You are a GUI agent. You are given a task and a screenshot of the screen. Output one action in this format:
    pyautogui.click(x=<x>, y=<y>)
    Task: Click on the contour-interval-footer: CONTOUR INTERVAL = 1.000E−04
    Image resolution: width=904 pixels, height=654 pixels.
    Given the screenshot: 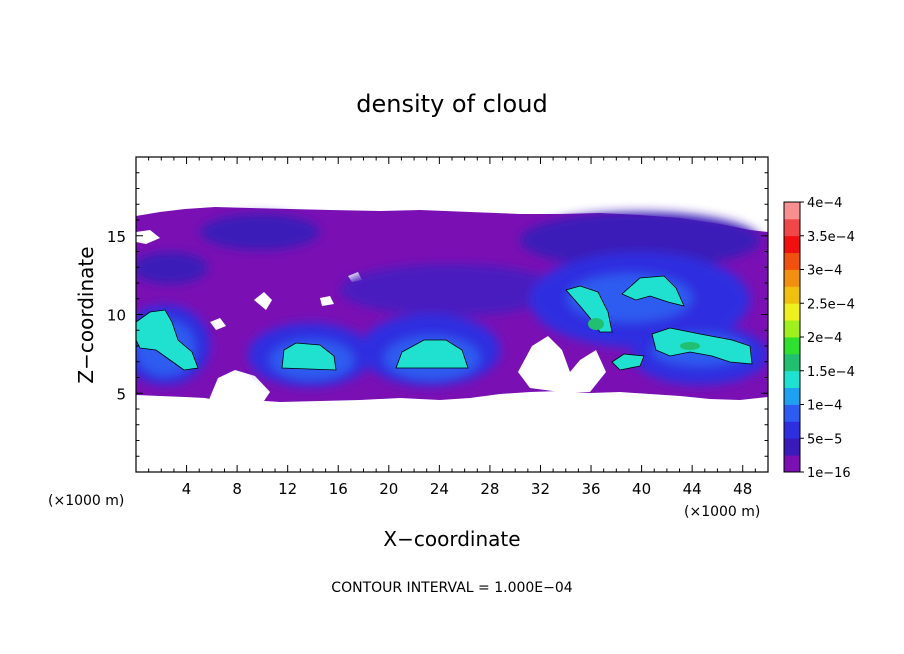 What is the action you would take?
    pyautogui.click(x=451, y=588)
    